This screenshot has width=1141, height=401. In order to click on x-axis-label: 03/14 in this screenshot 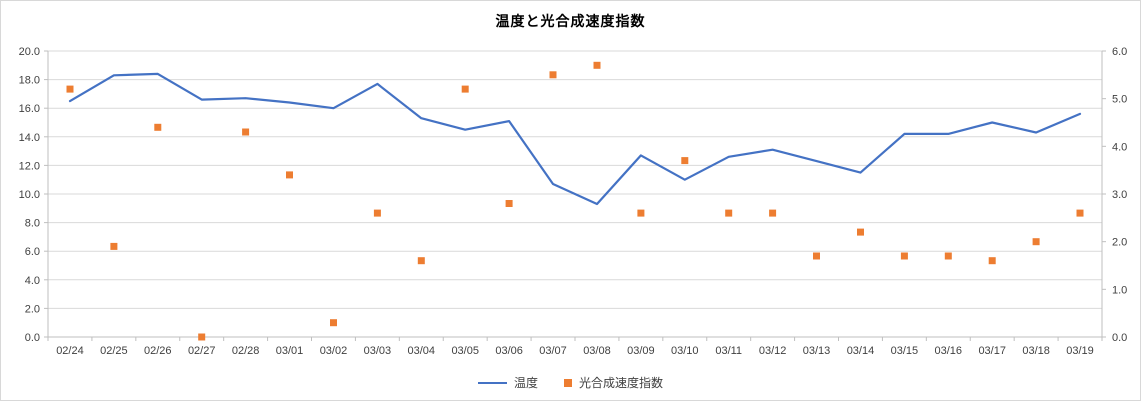, I will do `click(861, 351)`.